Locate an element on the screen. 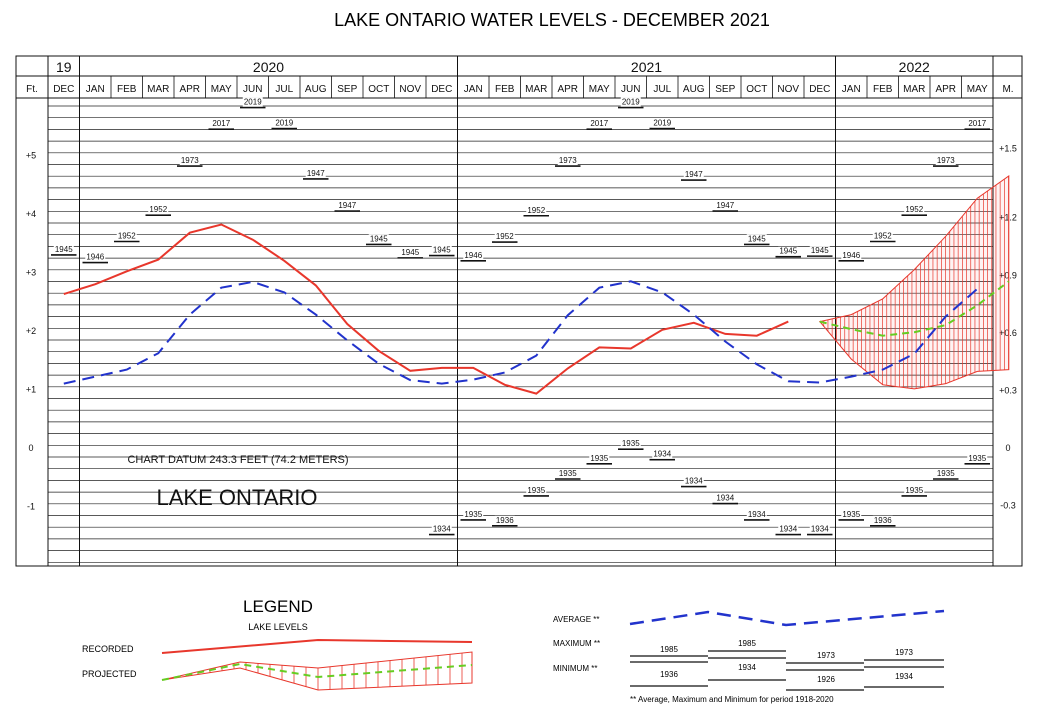 Image resolution: width=1039 pixels, height=719 pixels. legend-projected-line is located at coordinates (317, 671).